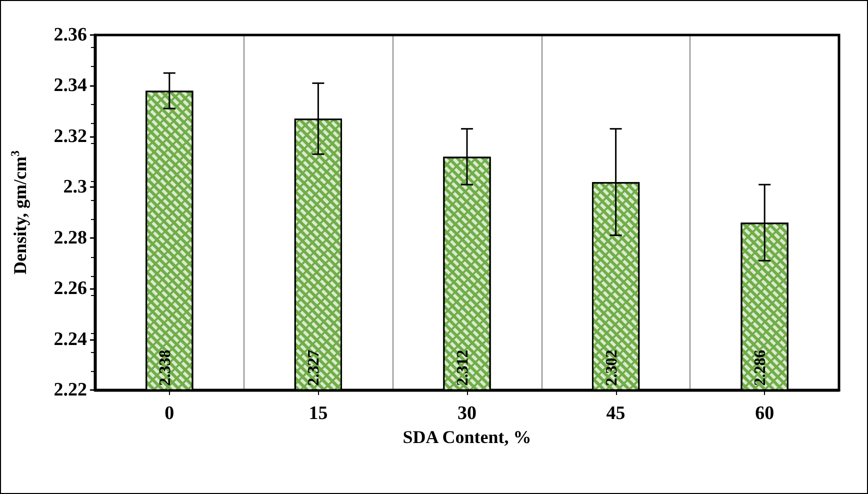  What do you see at coordinates (70, 390) in the screenshot?
I see `y-tick-label: 2.22` at bounding box center [70, 390].